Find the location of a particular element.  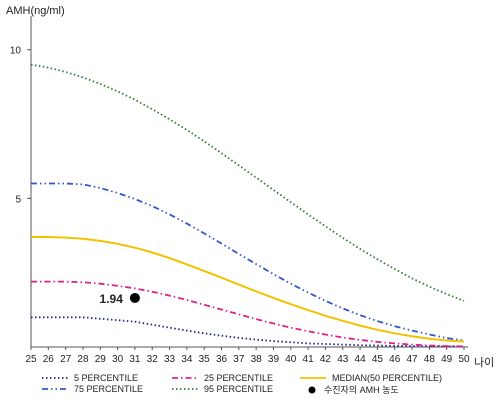

x-tick-label: 42 is located at coordinates (326, 359).